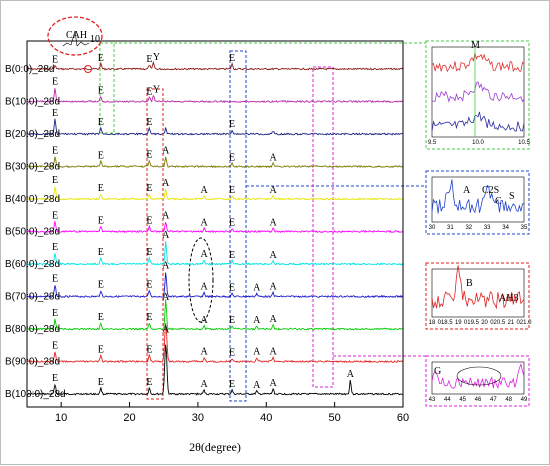 This screenshot has width=550, height=466. What do you see at coordinates (32, 297) in the screenshot?
I see `series-label: B(70:0)_28d` at bounding box center [32, 297].